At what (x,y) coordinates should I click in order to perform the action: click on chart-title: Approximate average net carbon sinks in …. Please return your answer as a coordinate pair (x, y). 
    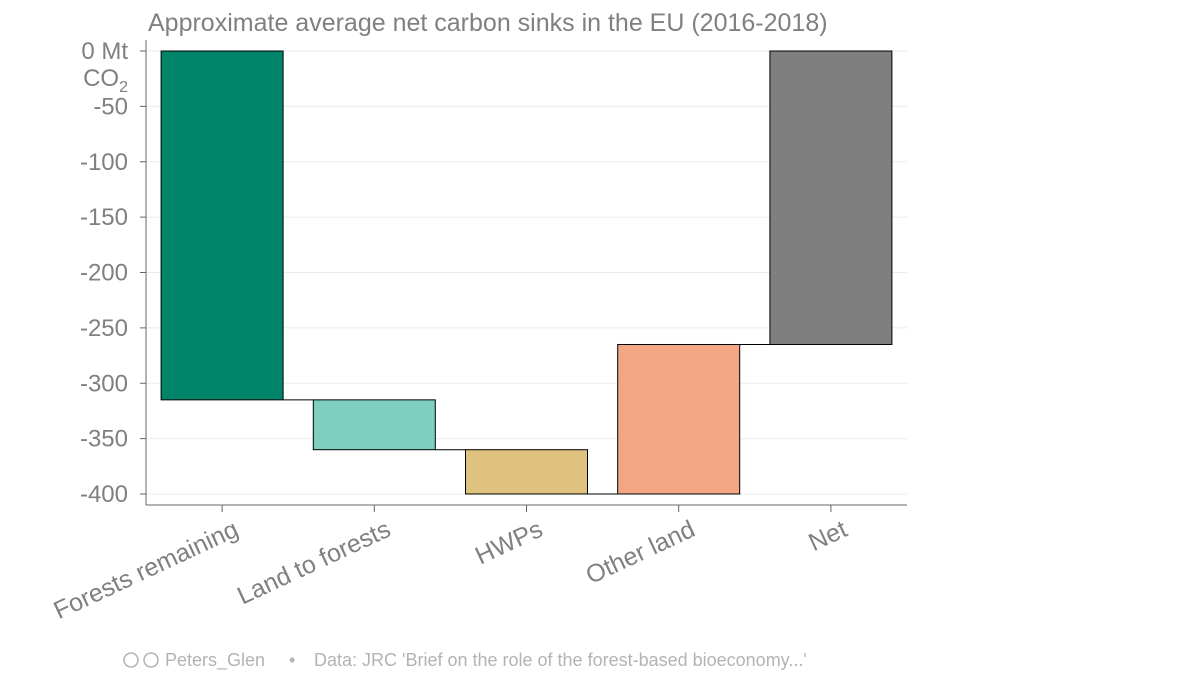
    Looking at the image, I should click on (488, 23).